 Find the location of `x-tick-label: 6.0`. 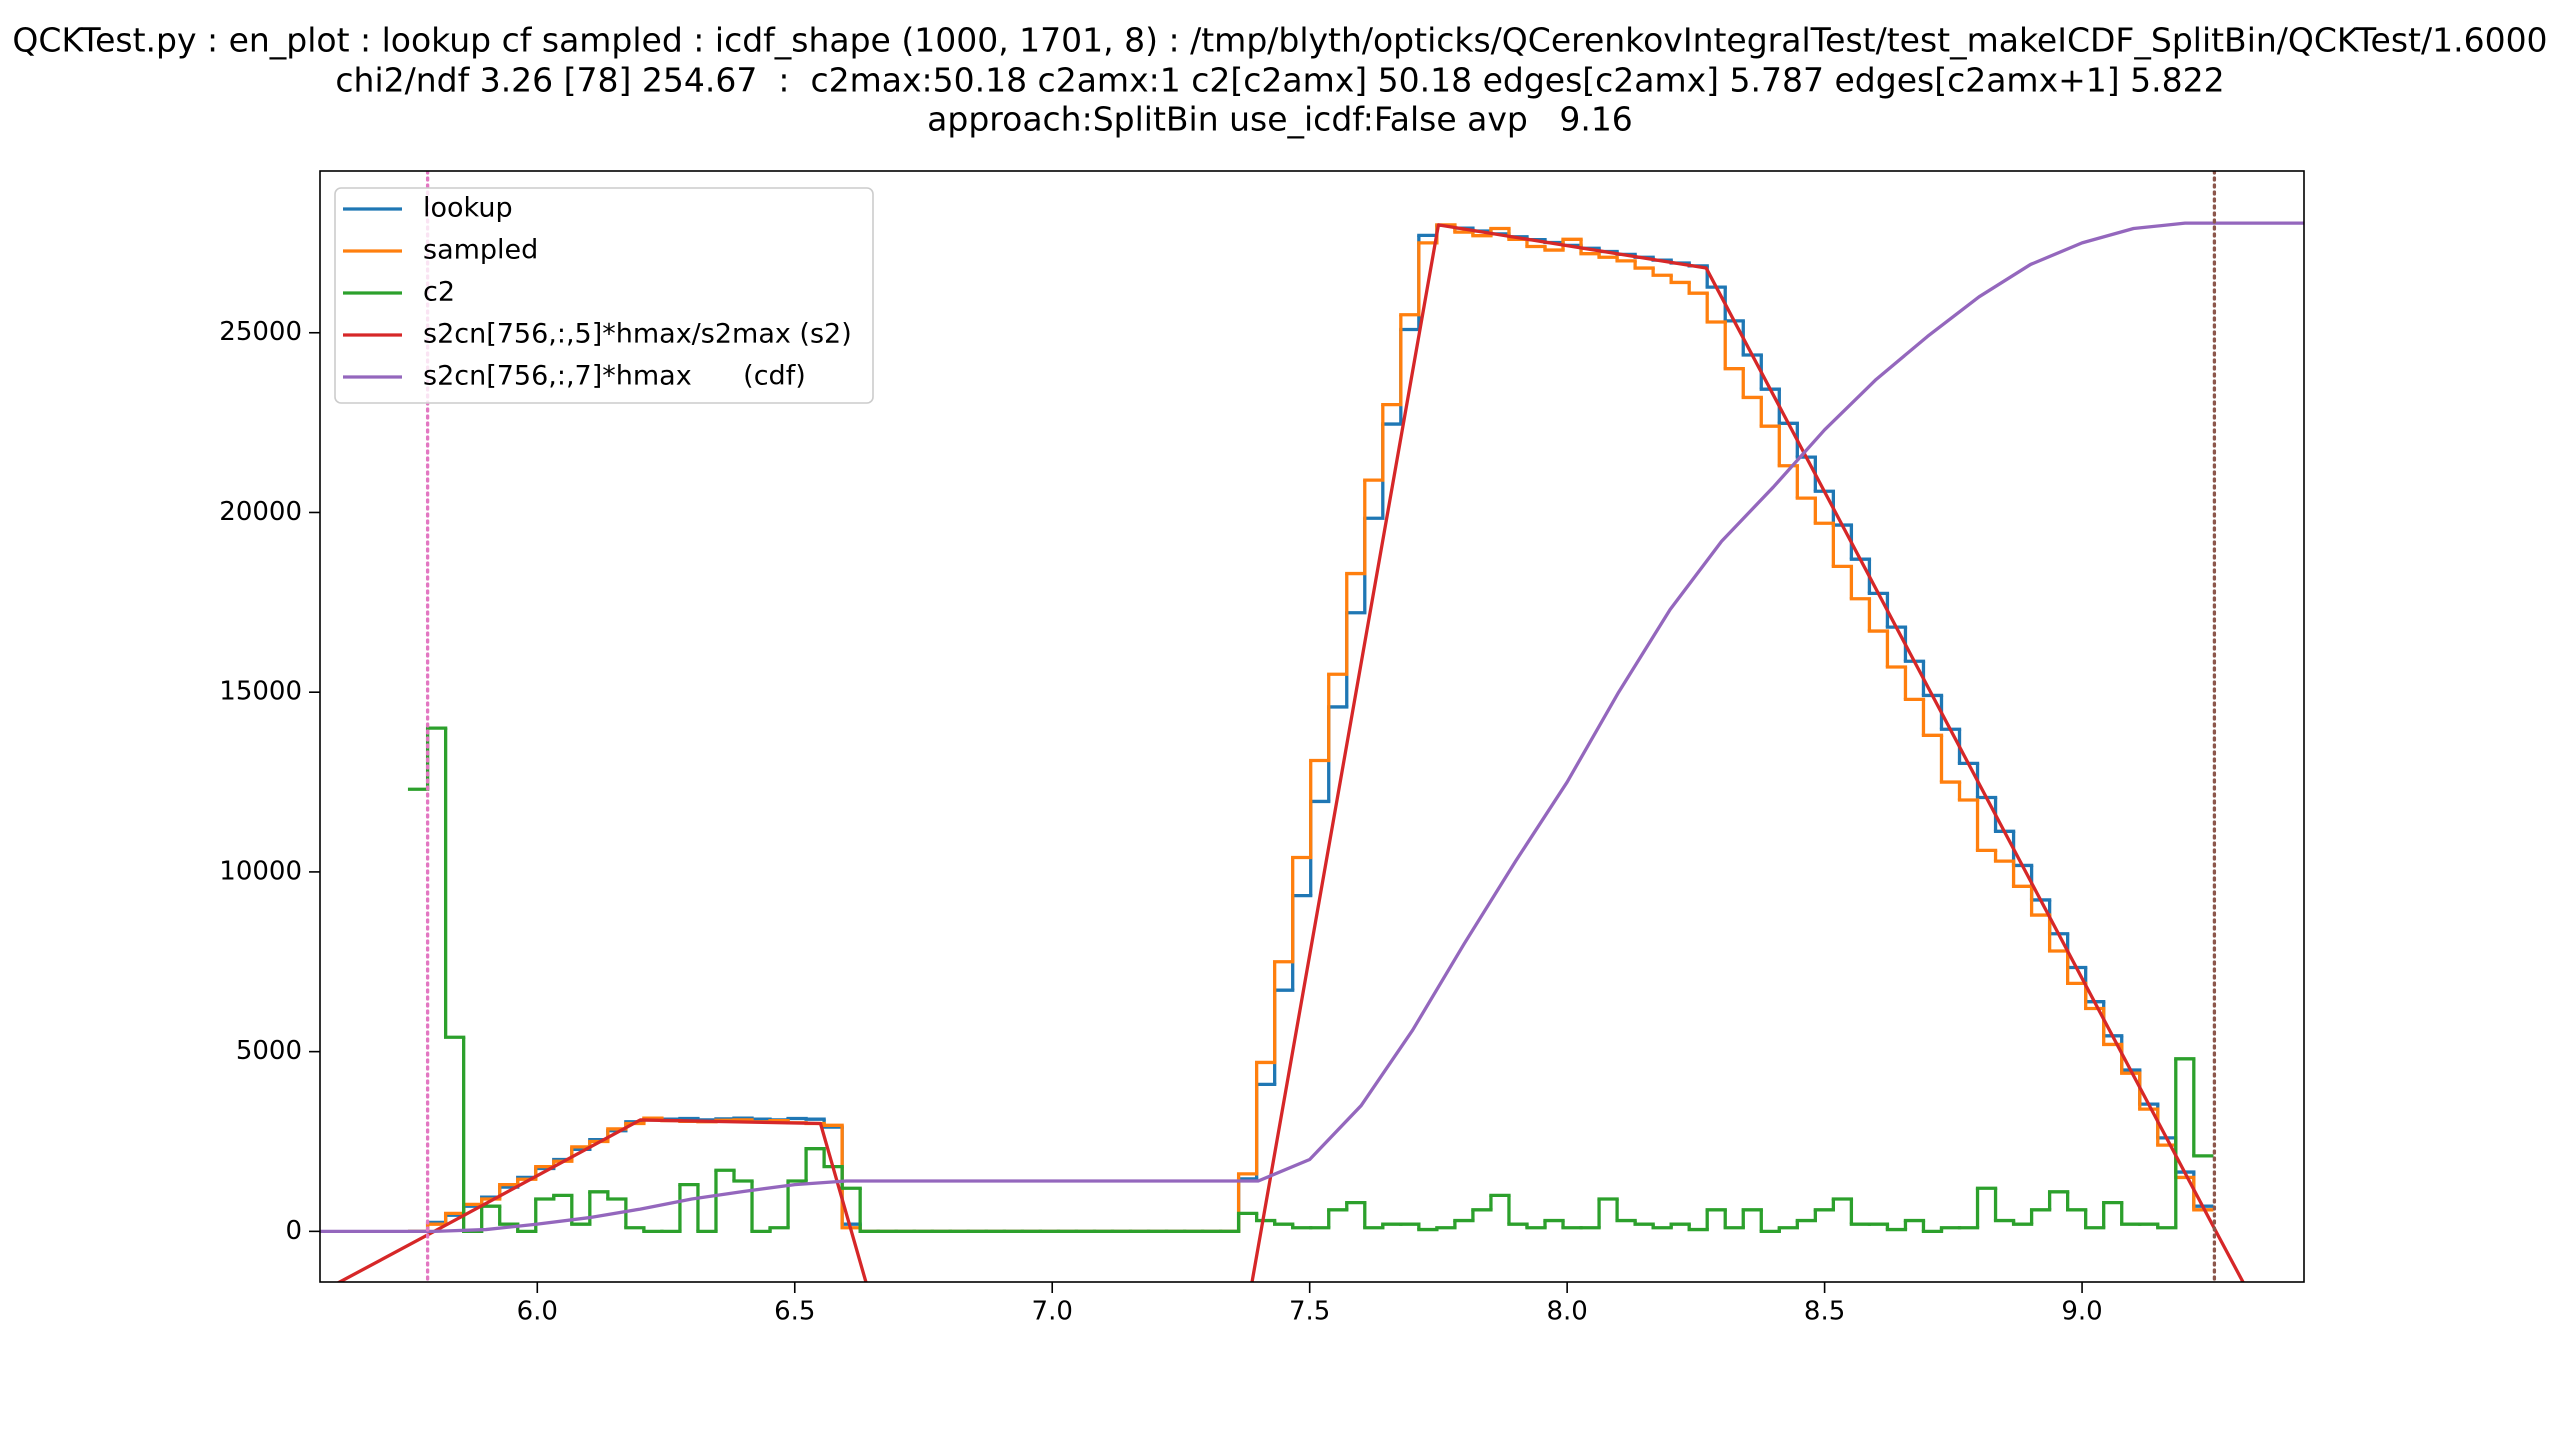

x-tick-label: 6.0 is located at coordinates (537, 1312).